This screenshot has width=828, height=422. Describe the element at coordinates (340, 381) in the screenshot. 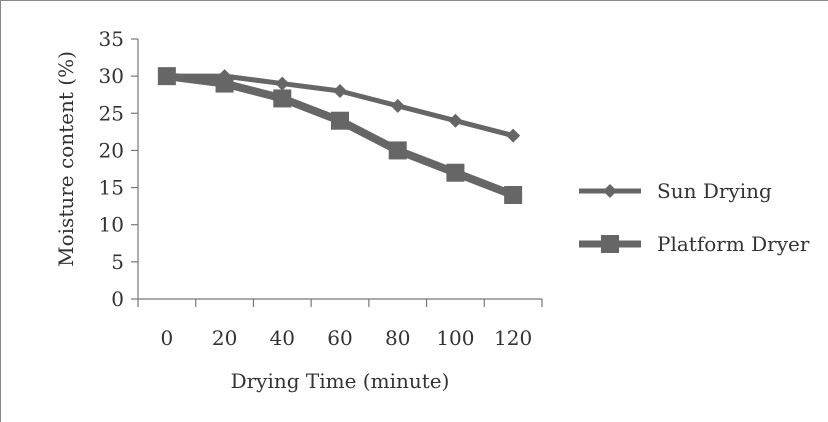

I see `x-axis-title: Drying Time (minute)` at that location.